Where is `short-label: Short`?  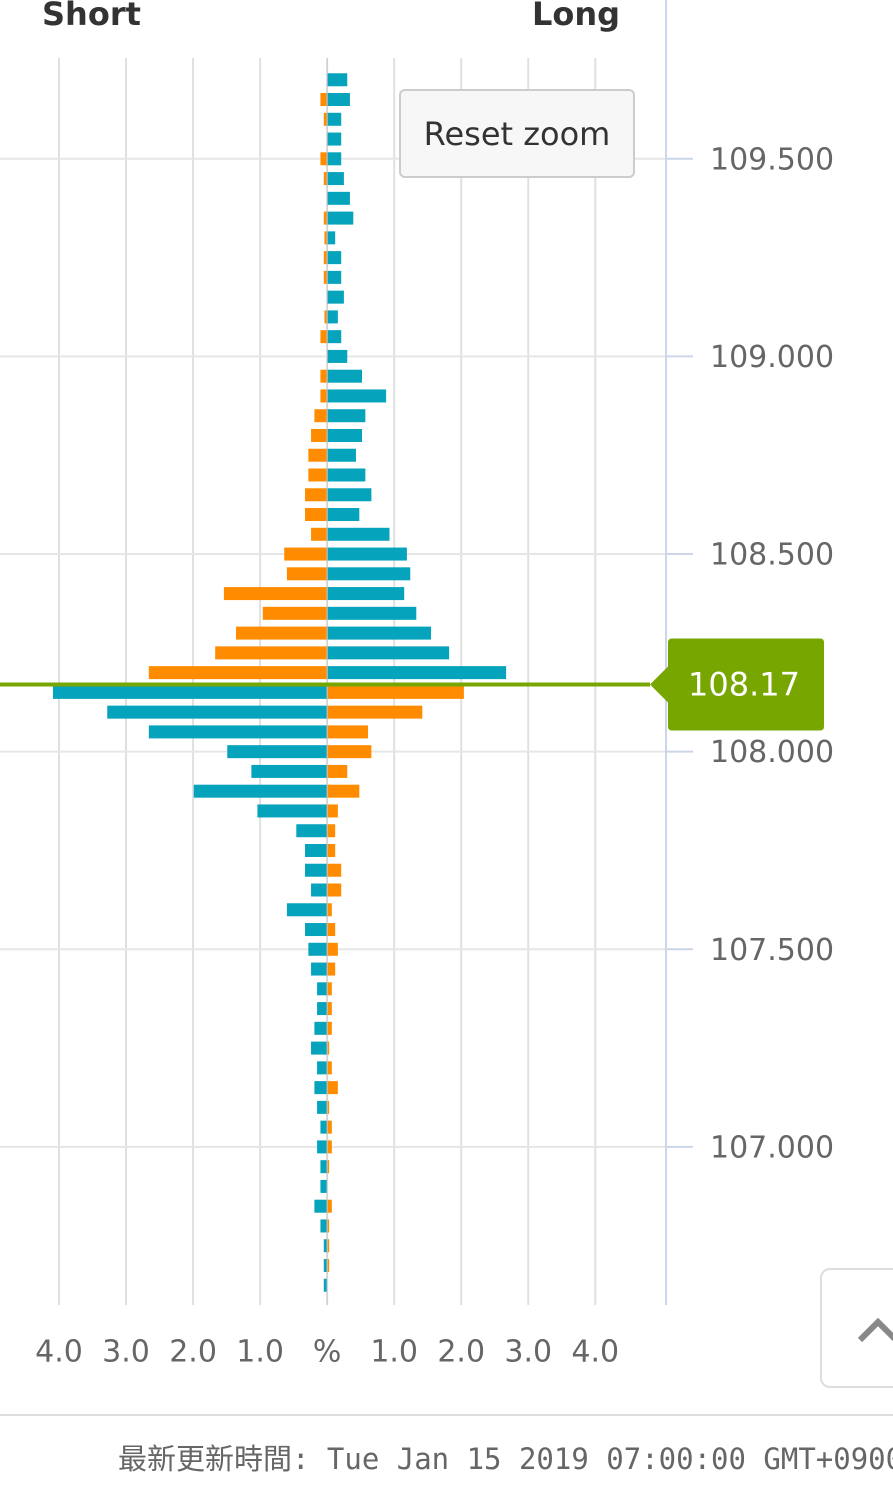
short-label: Short is located at coordinates (91, 16).